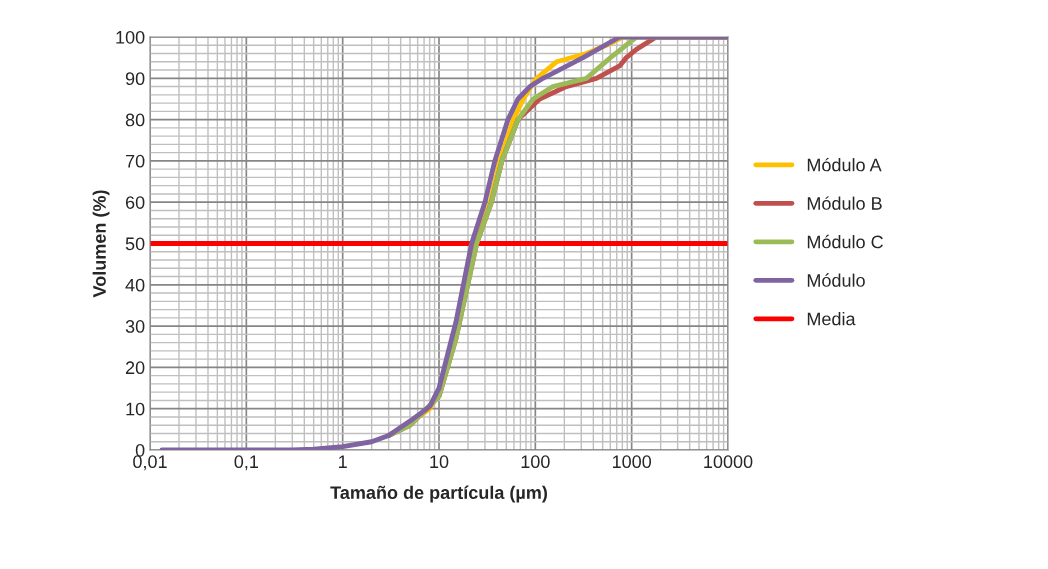 This screenshot has height=569, width=1048. I want to click on y-tick-label: 60, so click(135, 202).